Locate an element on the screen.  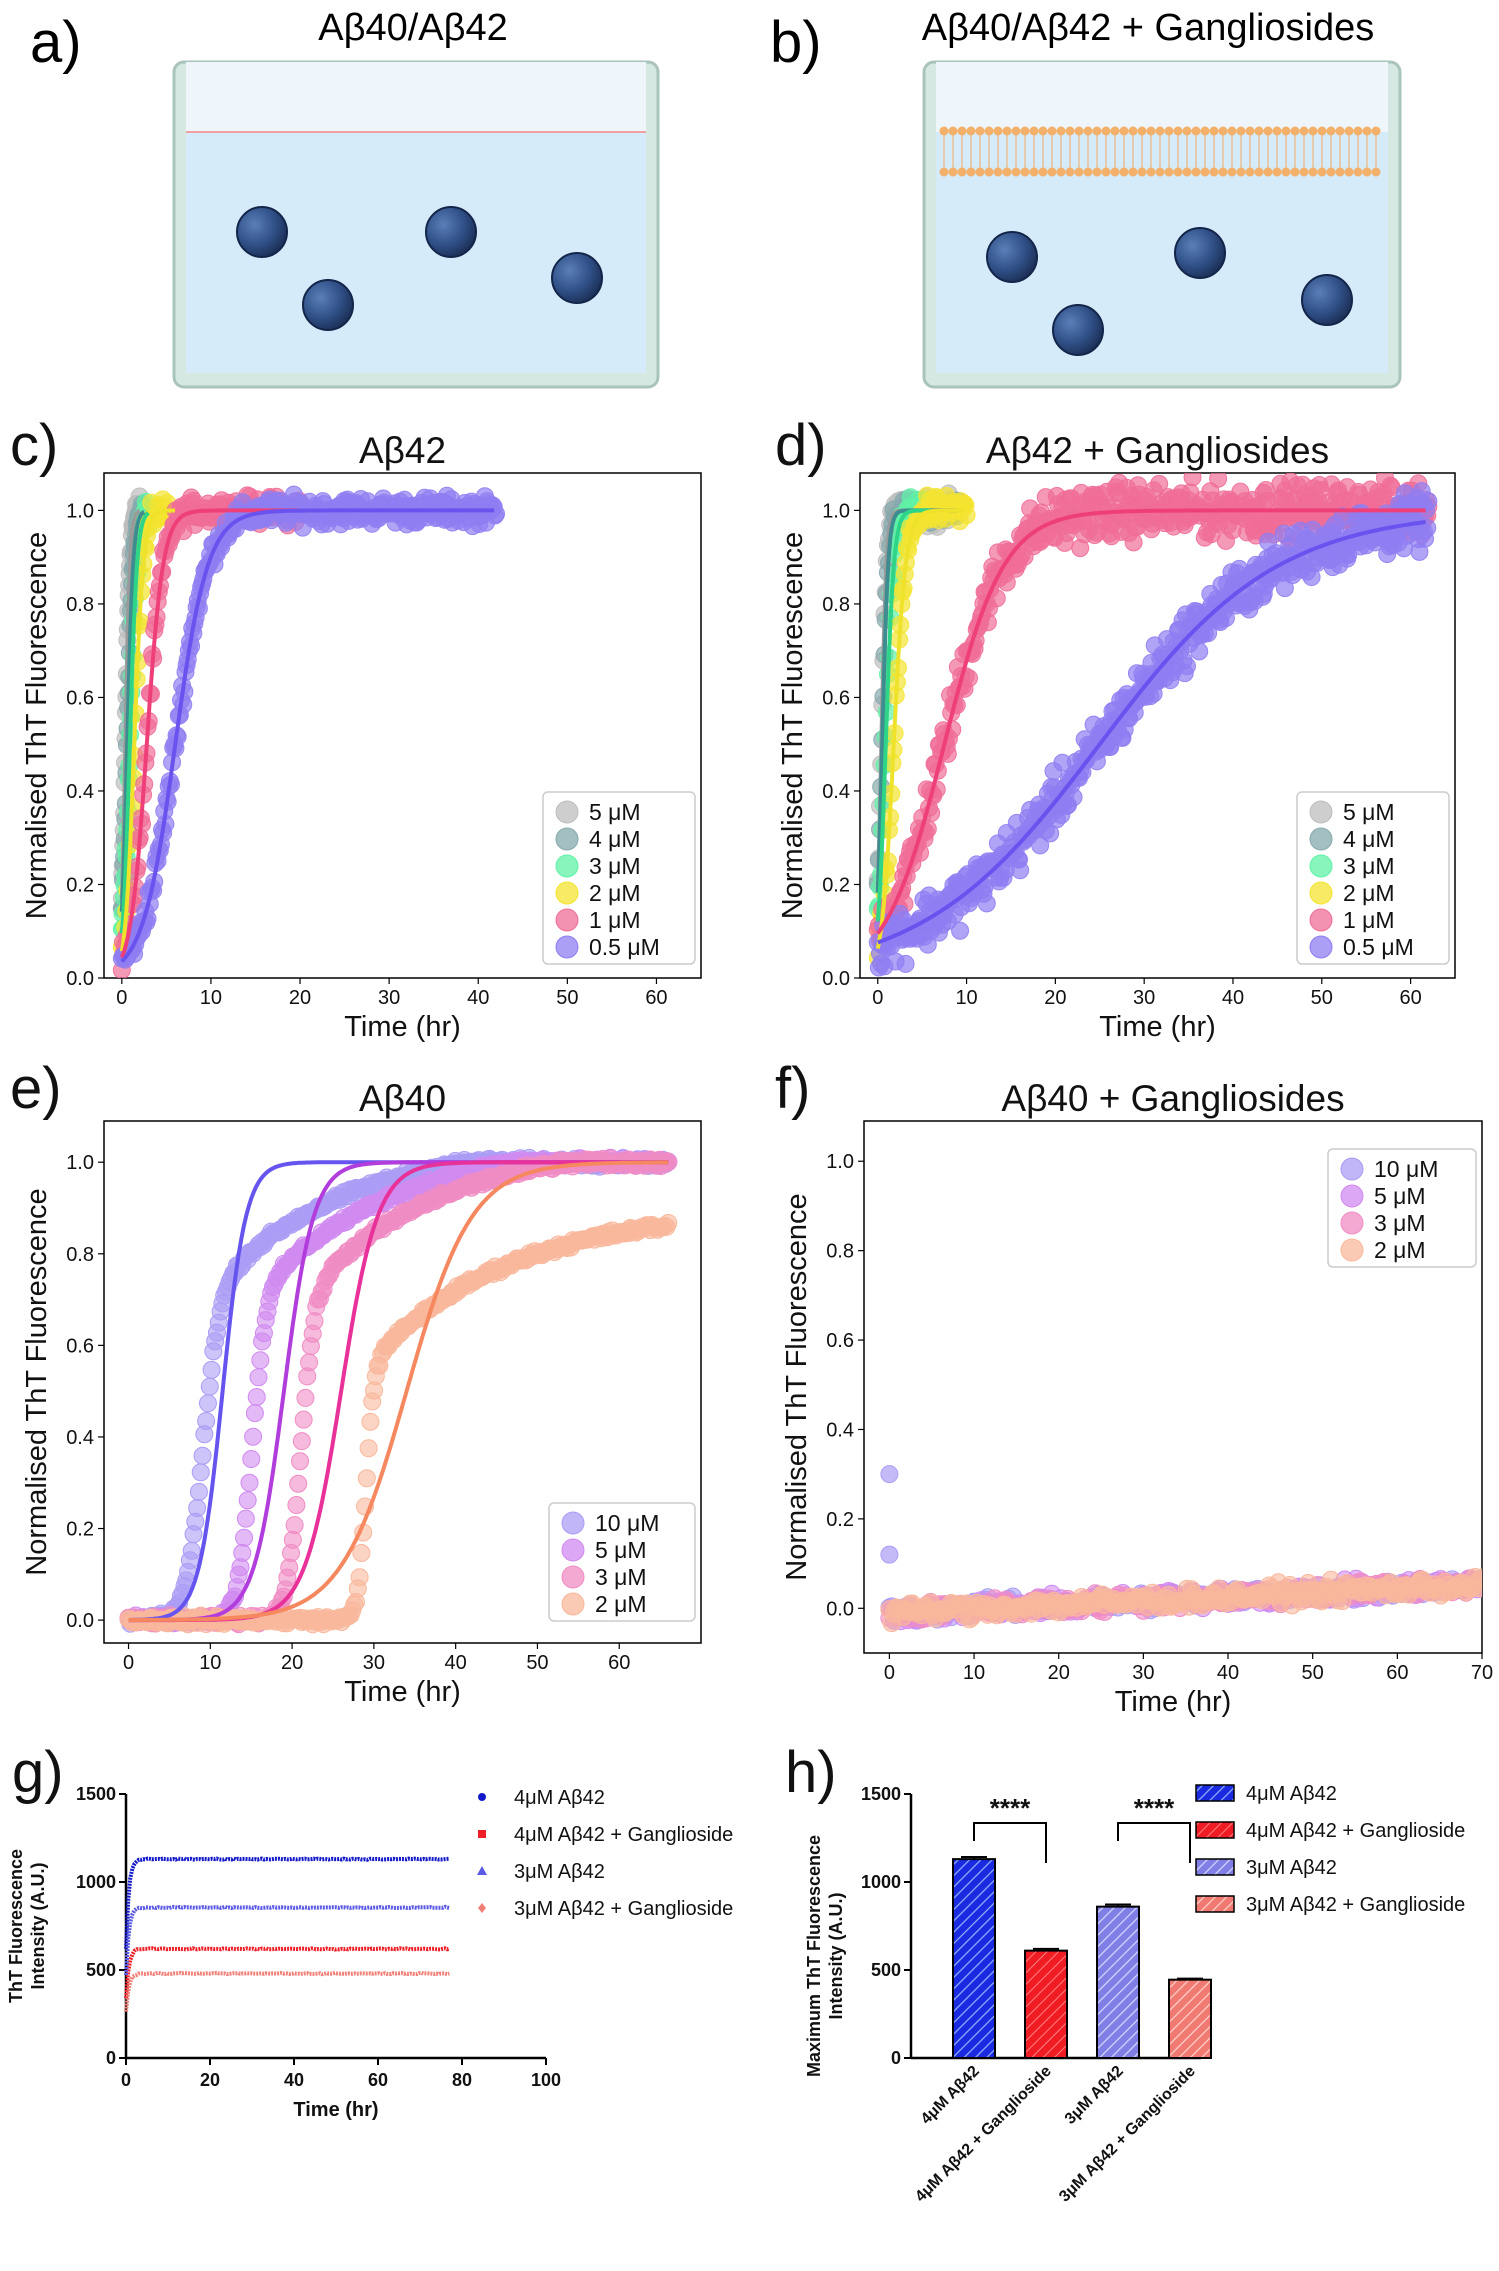
x-category-label: 4μM Aβ42 is located at coordinates (950, 2095).